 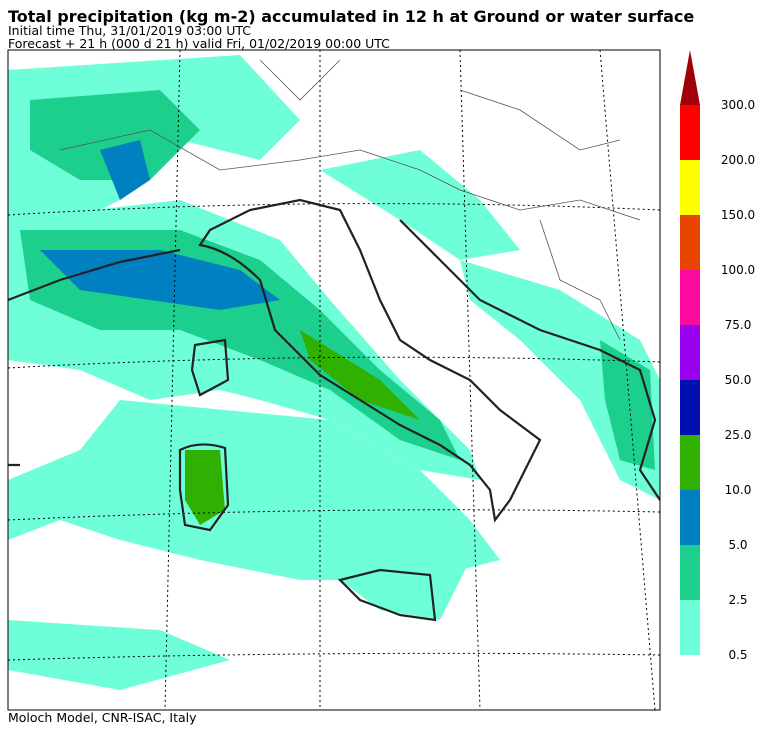 What do you see at coordinates (738, 270) in the screenshot?
I see `colorbar-label: 100.0` at bounding box center [738, 270].